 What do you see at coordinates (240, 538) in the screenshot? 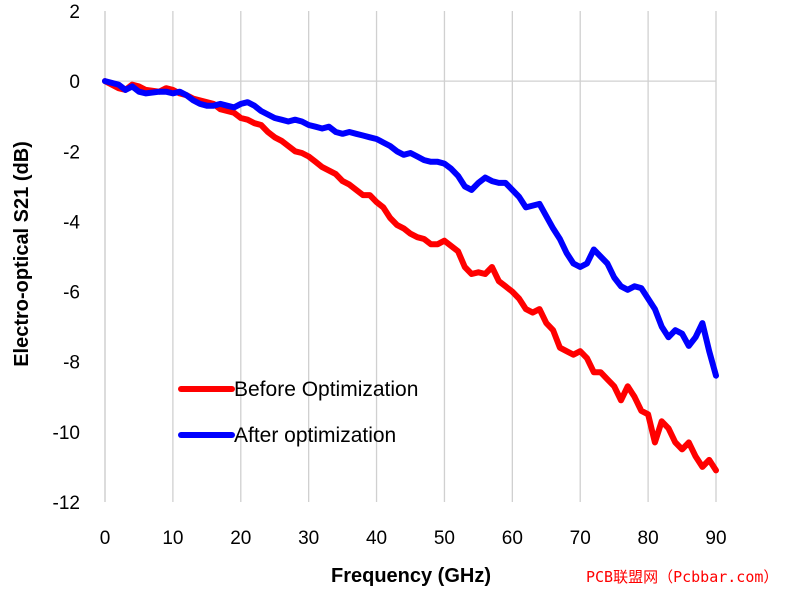
I see `x-tick-label: 20` at bounding box center [240, 538].